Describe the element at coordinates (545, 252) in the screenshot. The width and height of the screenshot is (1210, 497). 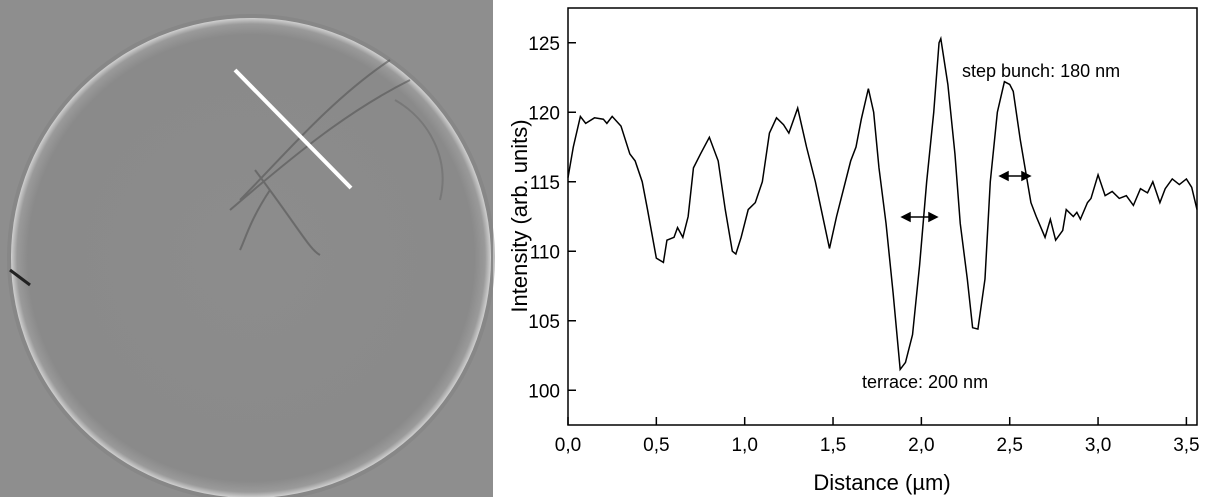
I see `y-tick-label: 110` at that location.